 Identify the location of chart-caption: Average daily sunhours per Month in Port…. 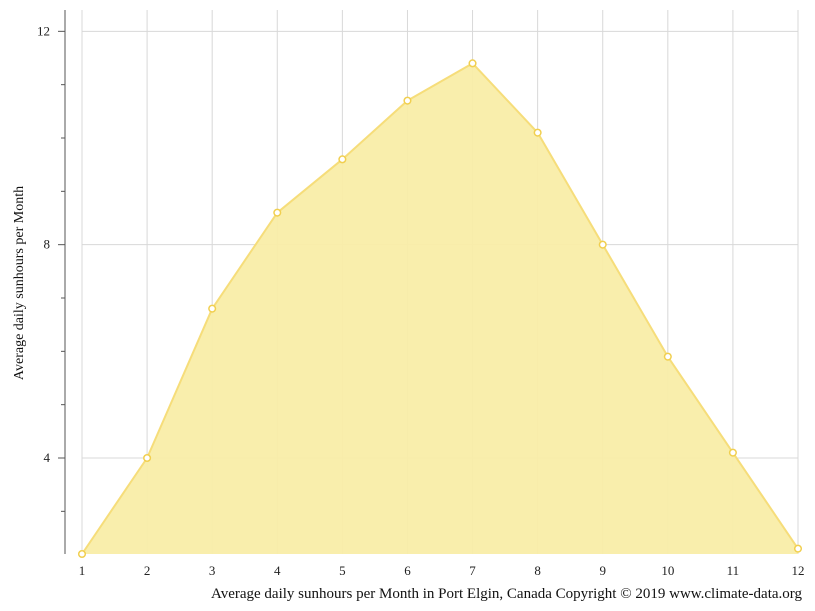
(507, 594).